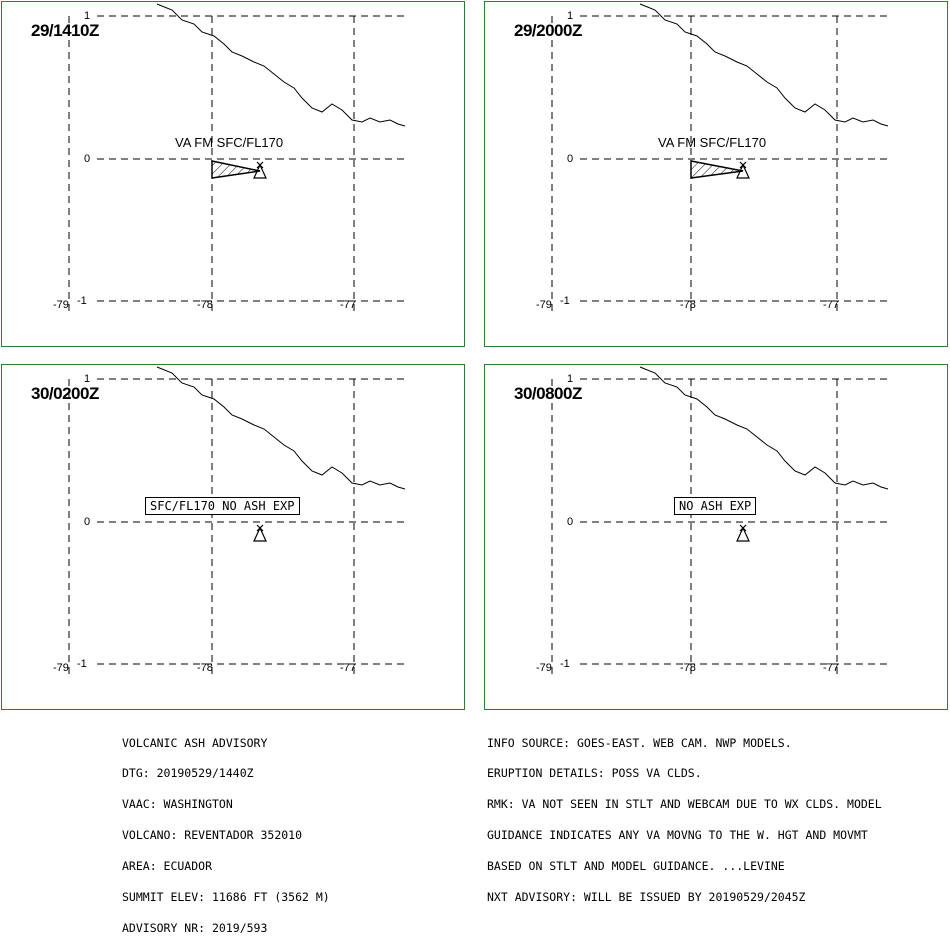 The width and height of the screenshot is (950, 944). I want to click on panel-time: 29/1410Z, so click(65, 30).